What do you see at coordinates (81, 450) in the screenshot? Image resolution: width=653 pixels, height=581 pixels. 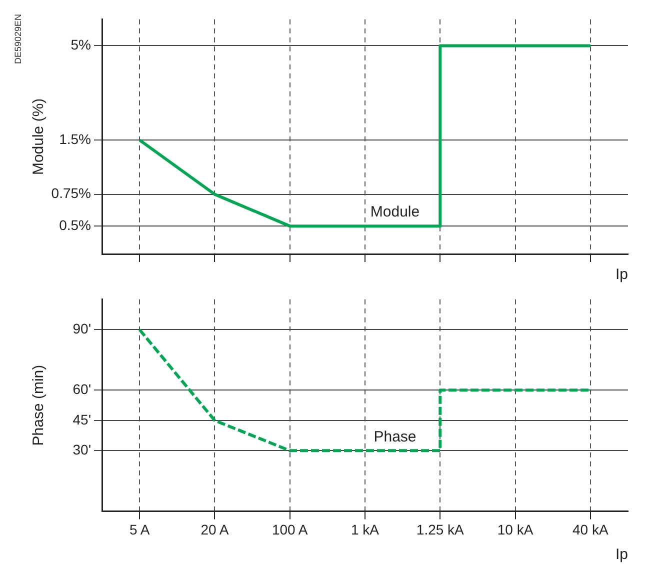 I see `y-tick-label: 30'` at bounding box center [81, 450].